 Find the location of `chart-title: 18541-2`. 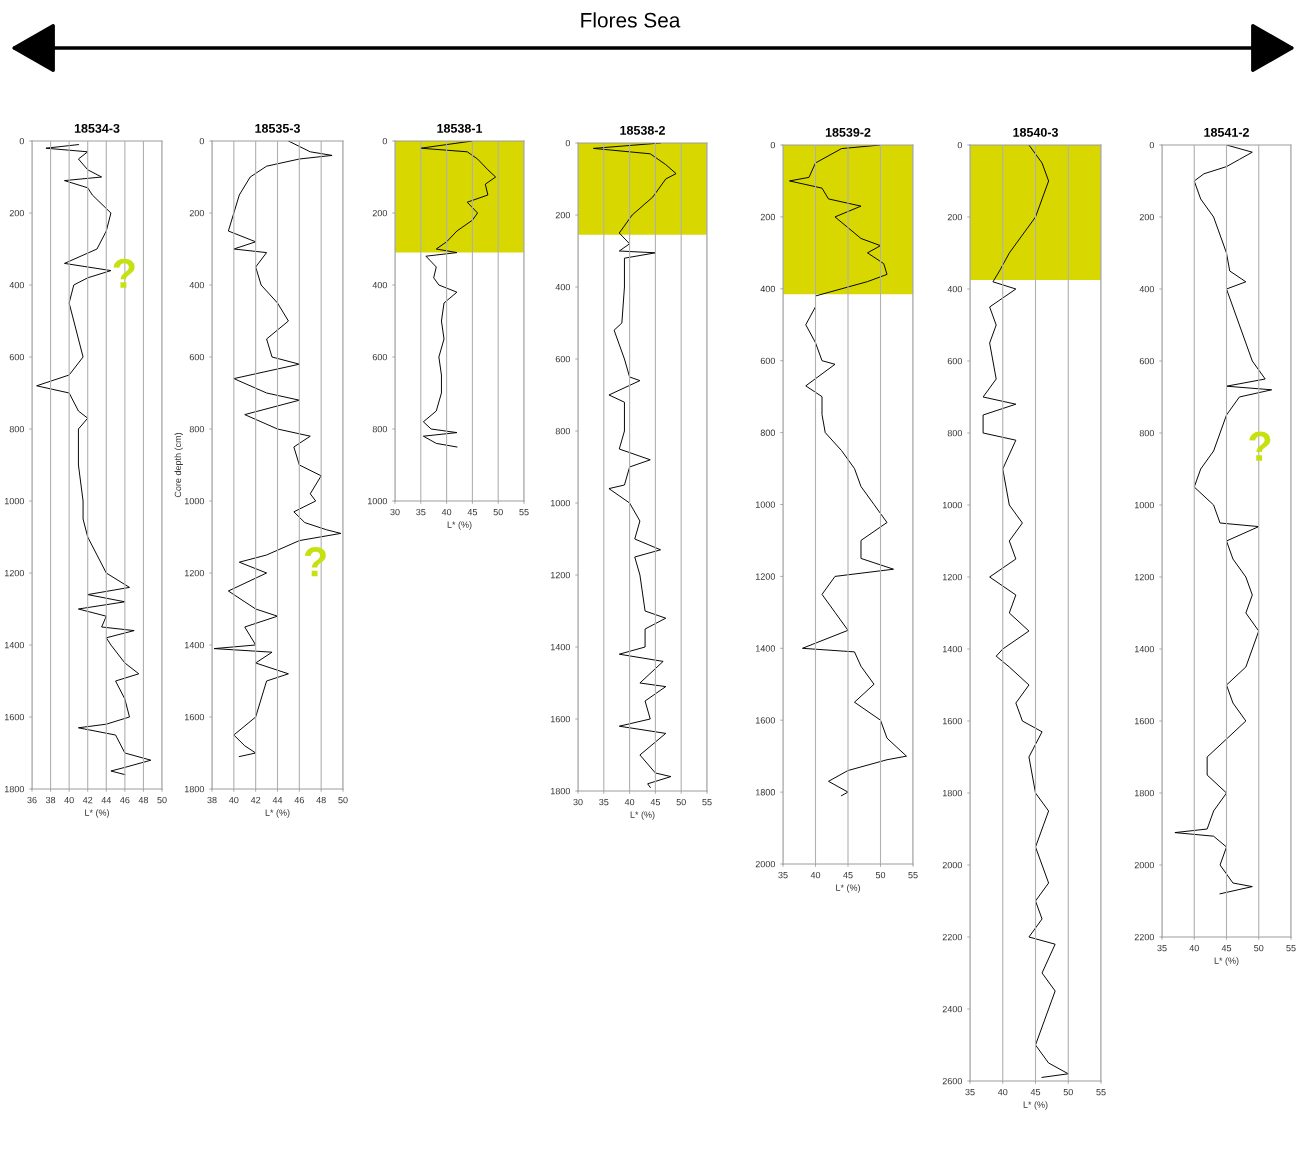

chart-title: 18541-2 is located at coordinates (1226, 132).